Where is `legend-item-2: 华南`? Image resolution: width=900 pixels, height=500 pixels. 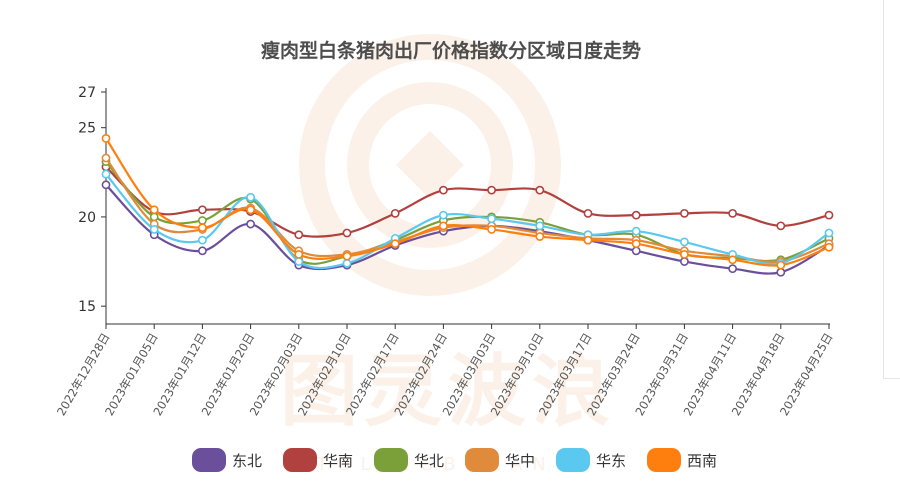 legend-item-2: 华南 is located at coordinates (318, 460).